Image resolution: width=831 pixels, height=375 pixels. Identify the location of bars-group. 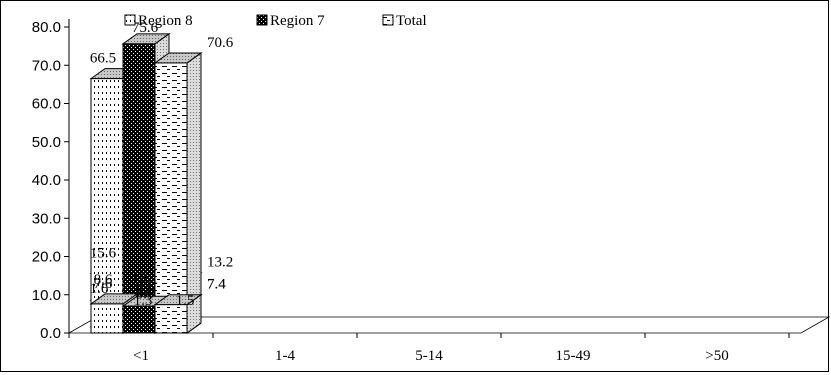
(146, 183).